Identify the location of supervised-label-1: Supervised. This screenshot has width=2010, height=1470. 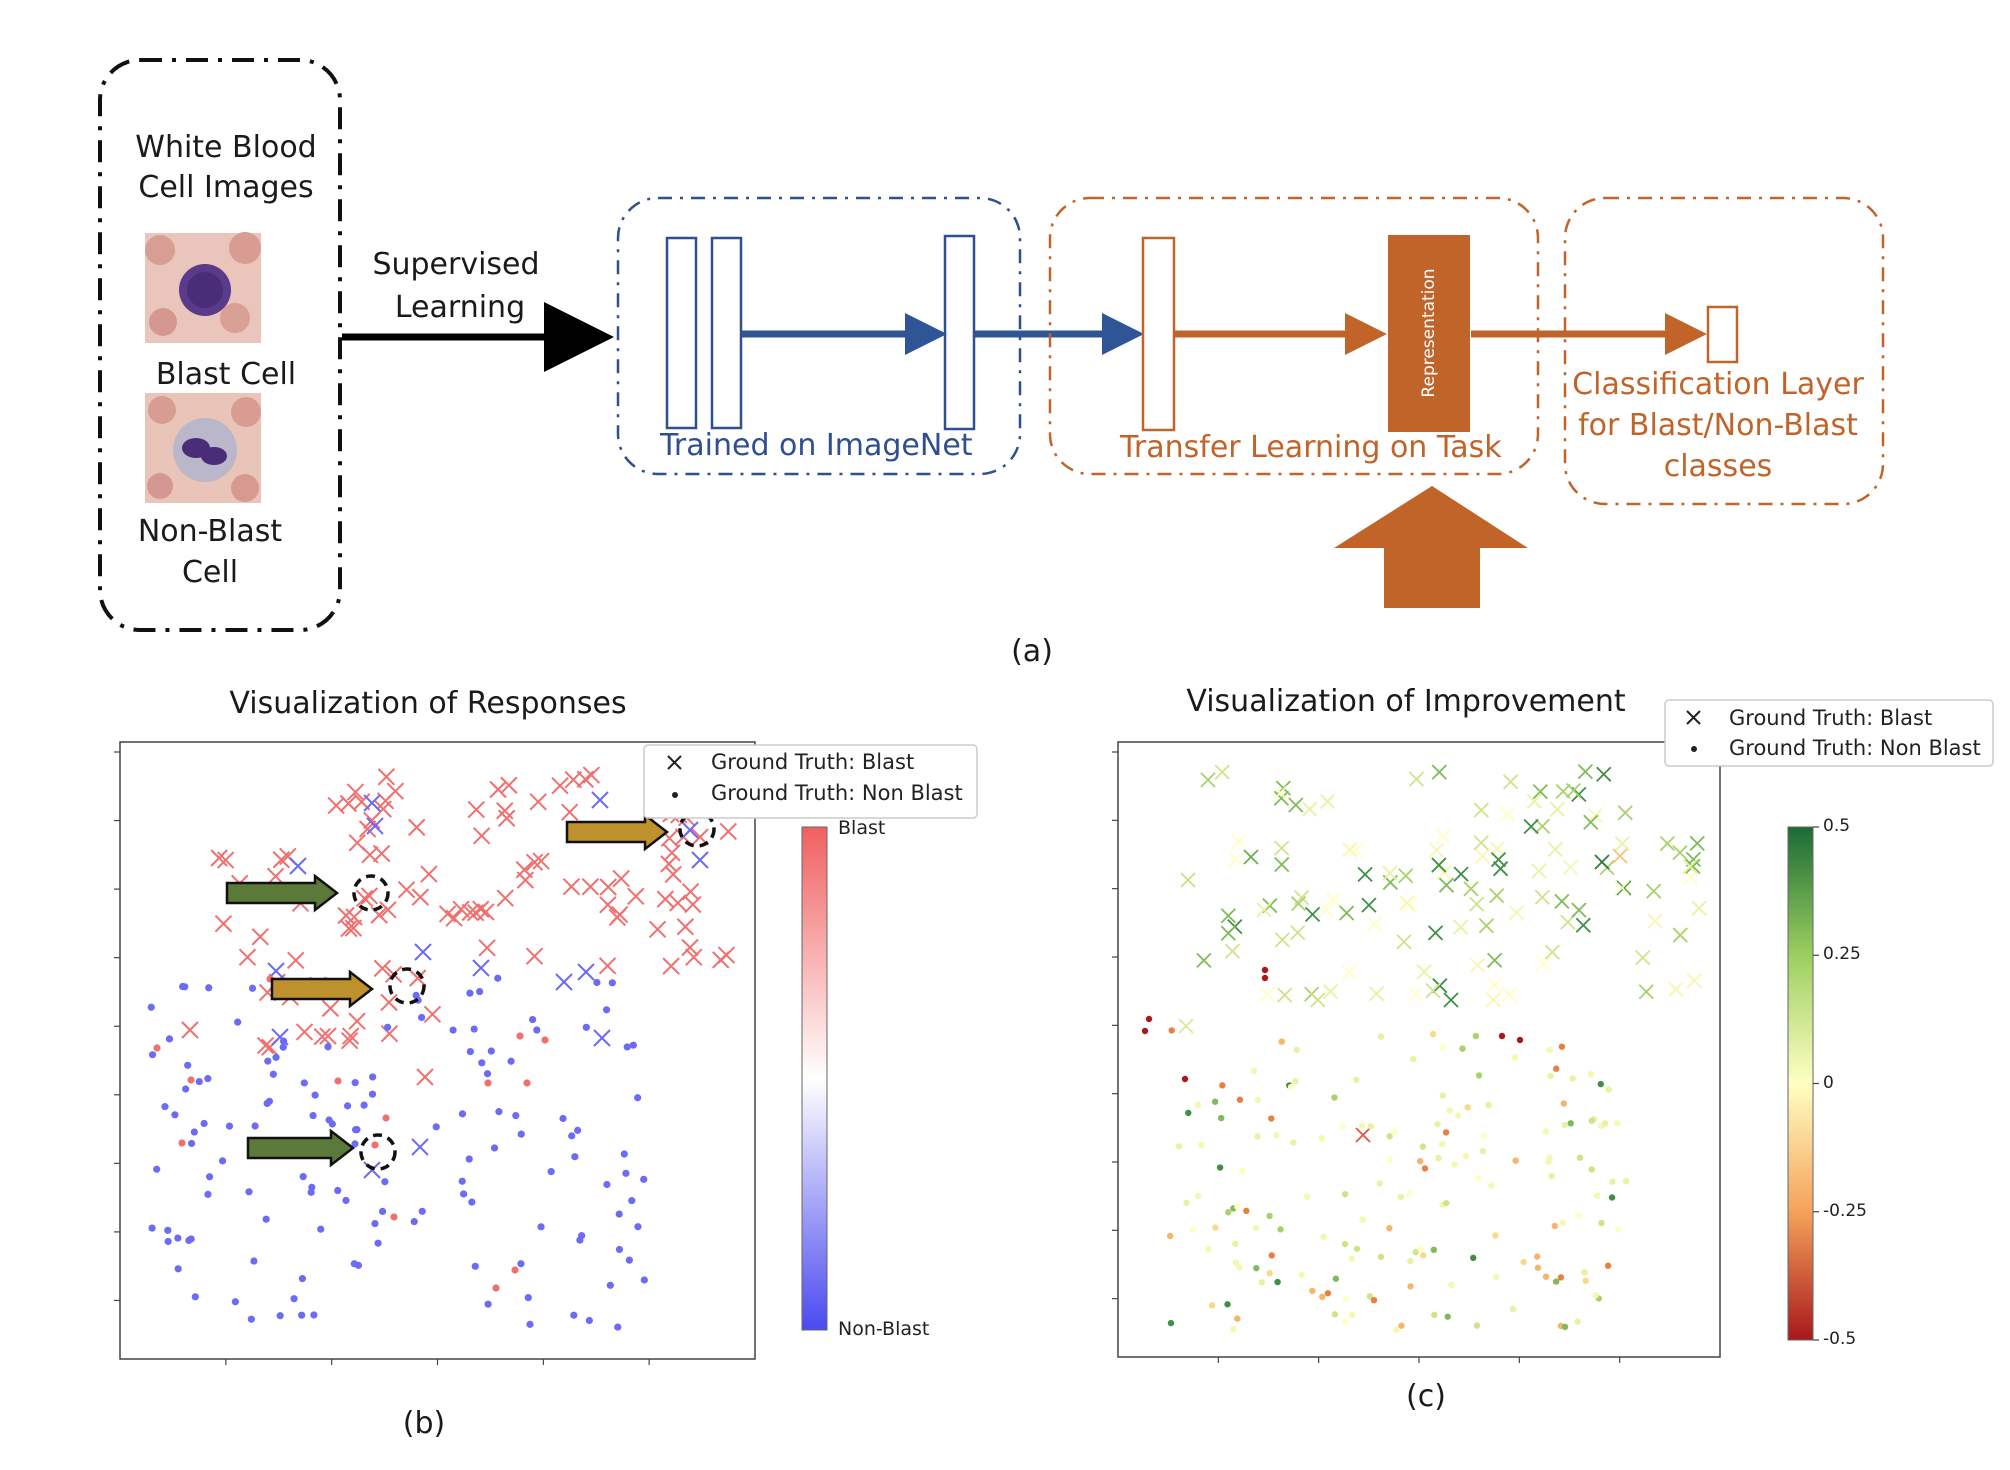
(456, 264).